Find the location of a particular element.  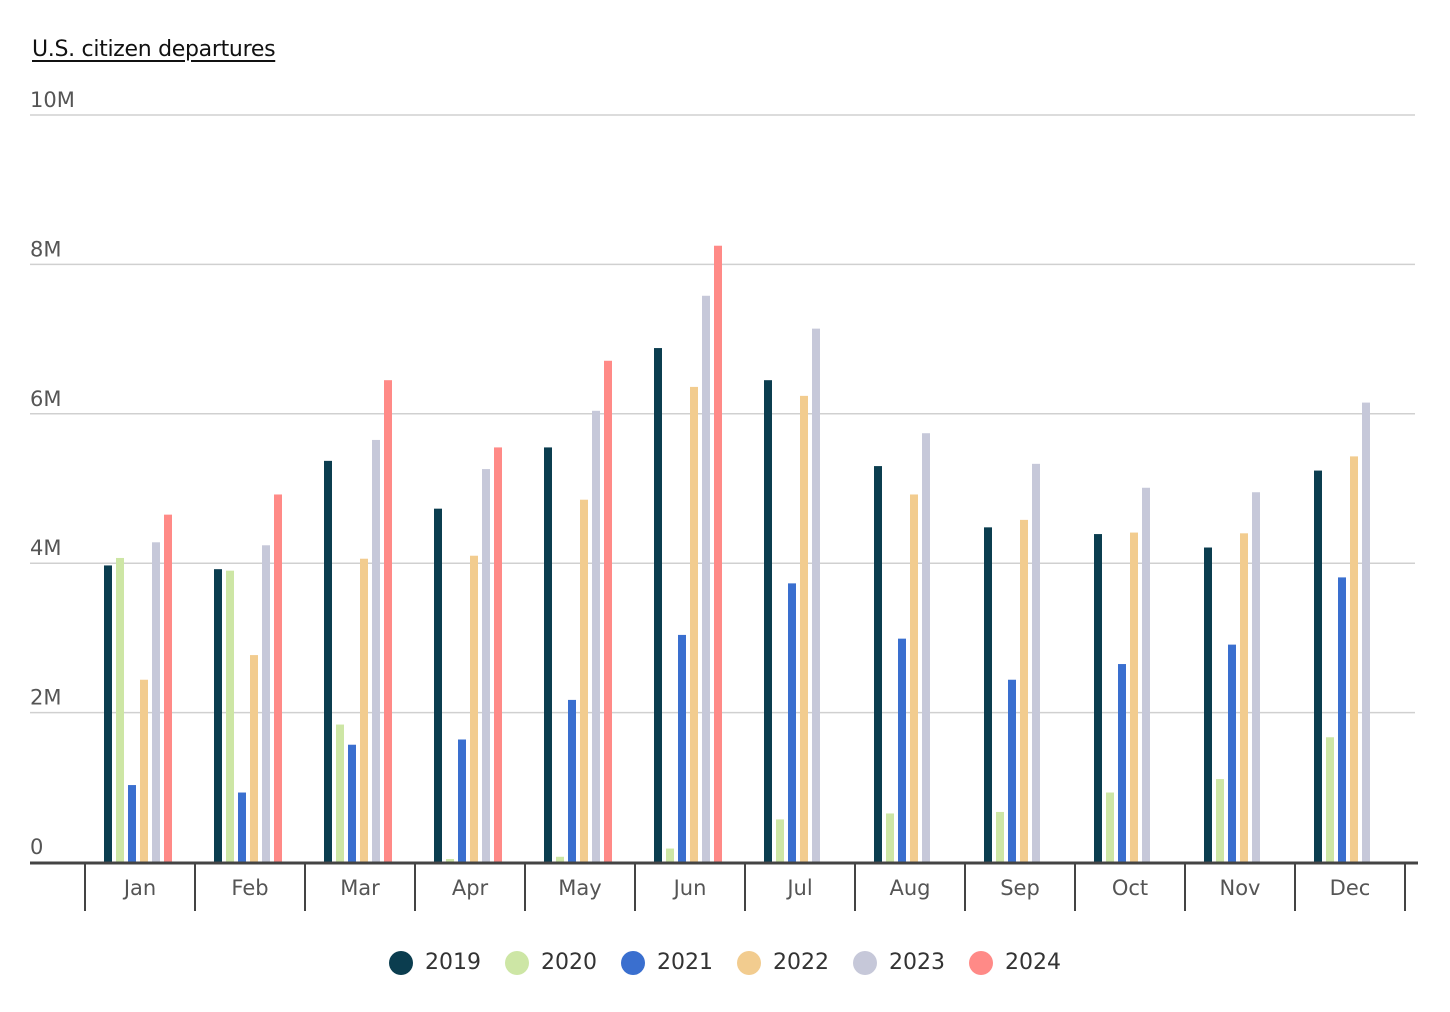

bar-2020-jul is located at coordinates (780, 840).